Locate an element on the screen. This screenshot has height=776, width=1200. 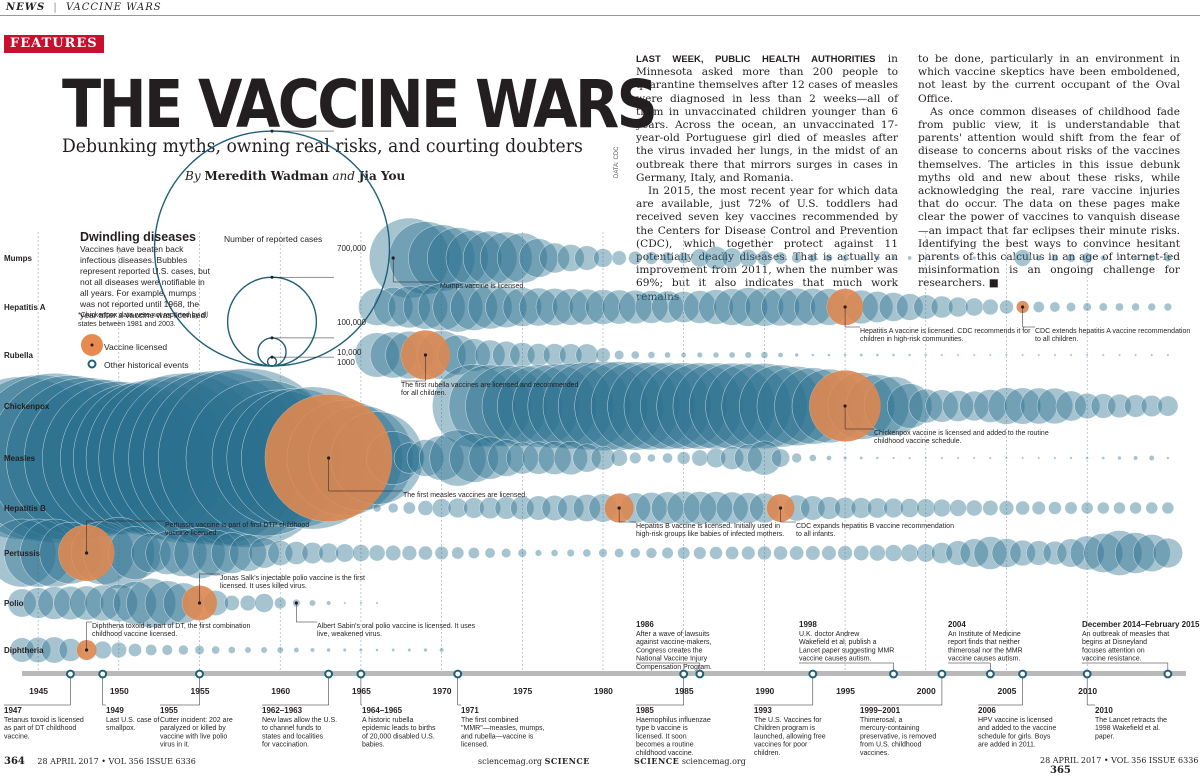
event-date: 1998 is located at coordinates (808, 624).